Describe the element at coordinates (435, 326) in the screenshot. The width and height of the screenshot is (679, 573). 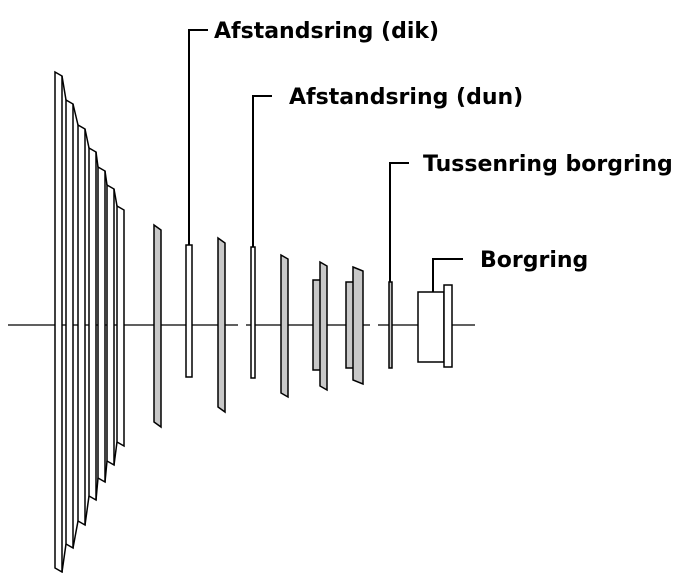
I see `lockring` at that location.